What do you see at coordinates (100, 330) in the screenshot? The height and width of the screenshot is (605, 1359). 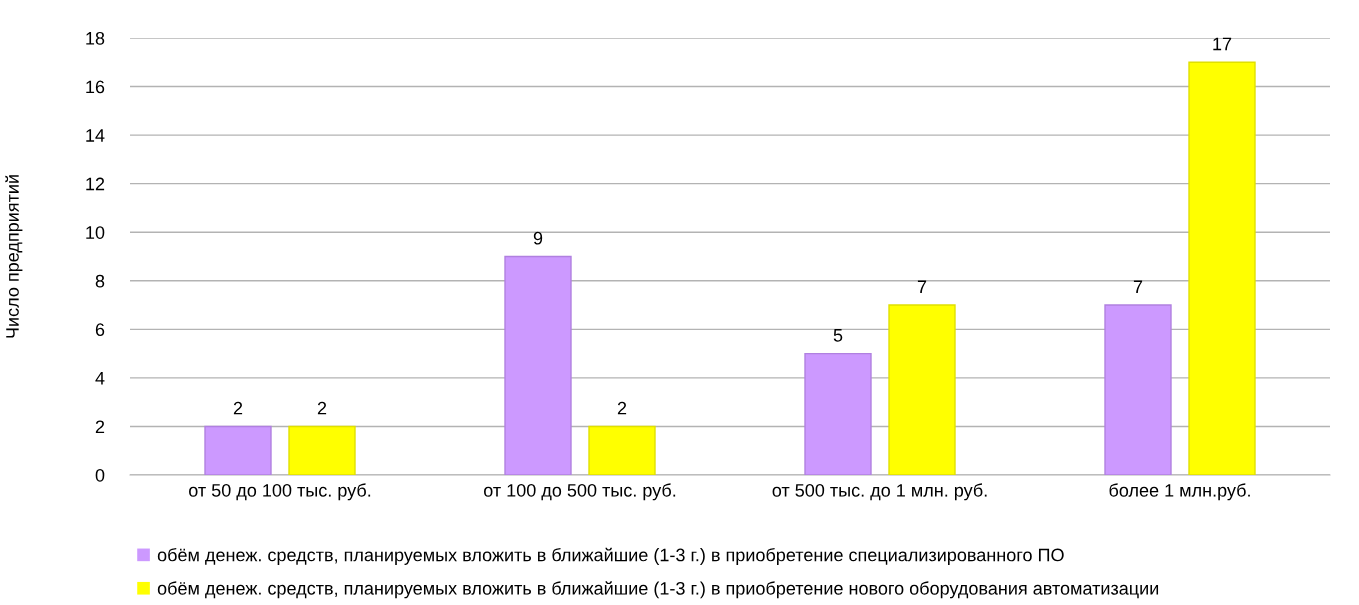 I see `y-tick-label: 6` at bounding box center [100, 330].